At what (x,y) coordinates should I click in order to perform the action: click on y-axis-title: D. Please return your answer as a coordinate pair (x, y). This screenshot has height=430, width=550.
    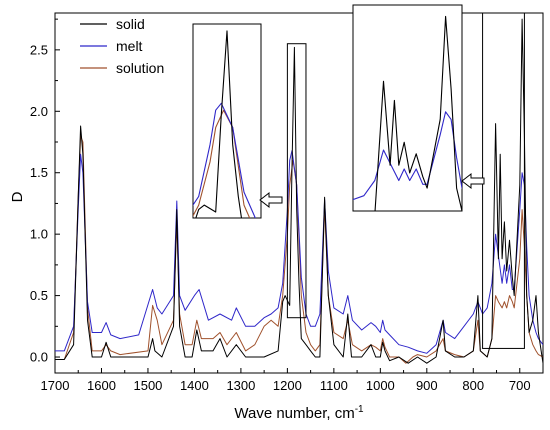
    Looking at the image, I should click on (17, 196).